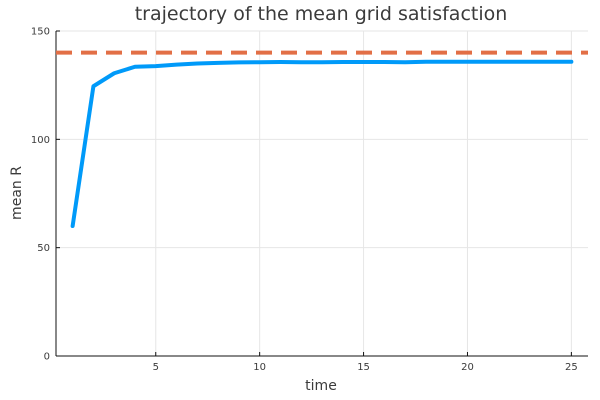 Image resolution: width=600 pixels, height=400 pixels. Describe the element at coordinates (321, 14) in the screenshot. I see `chart-title: trajectory of the mean grid satisfaction` at that location.